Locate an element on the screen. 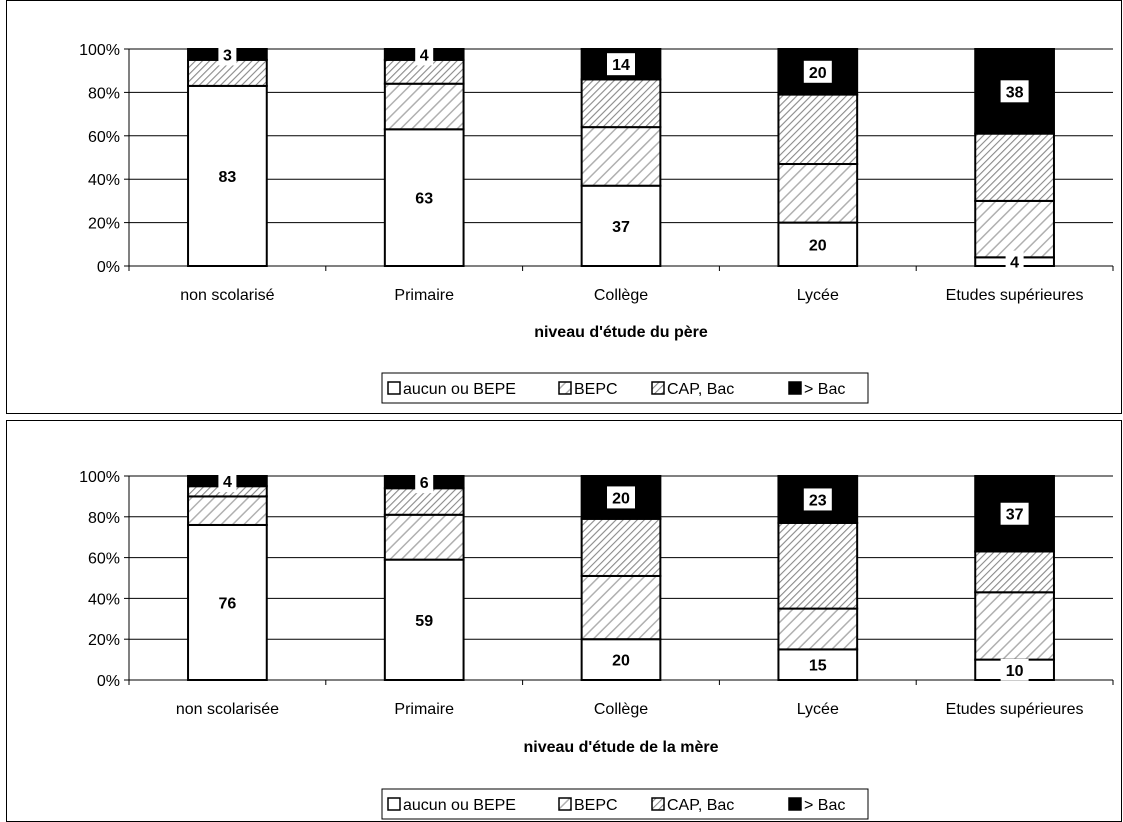 This screenshot has width=1123, height=822. data-label: 83 is located at coordinates (228, 177).